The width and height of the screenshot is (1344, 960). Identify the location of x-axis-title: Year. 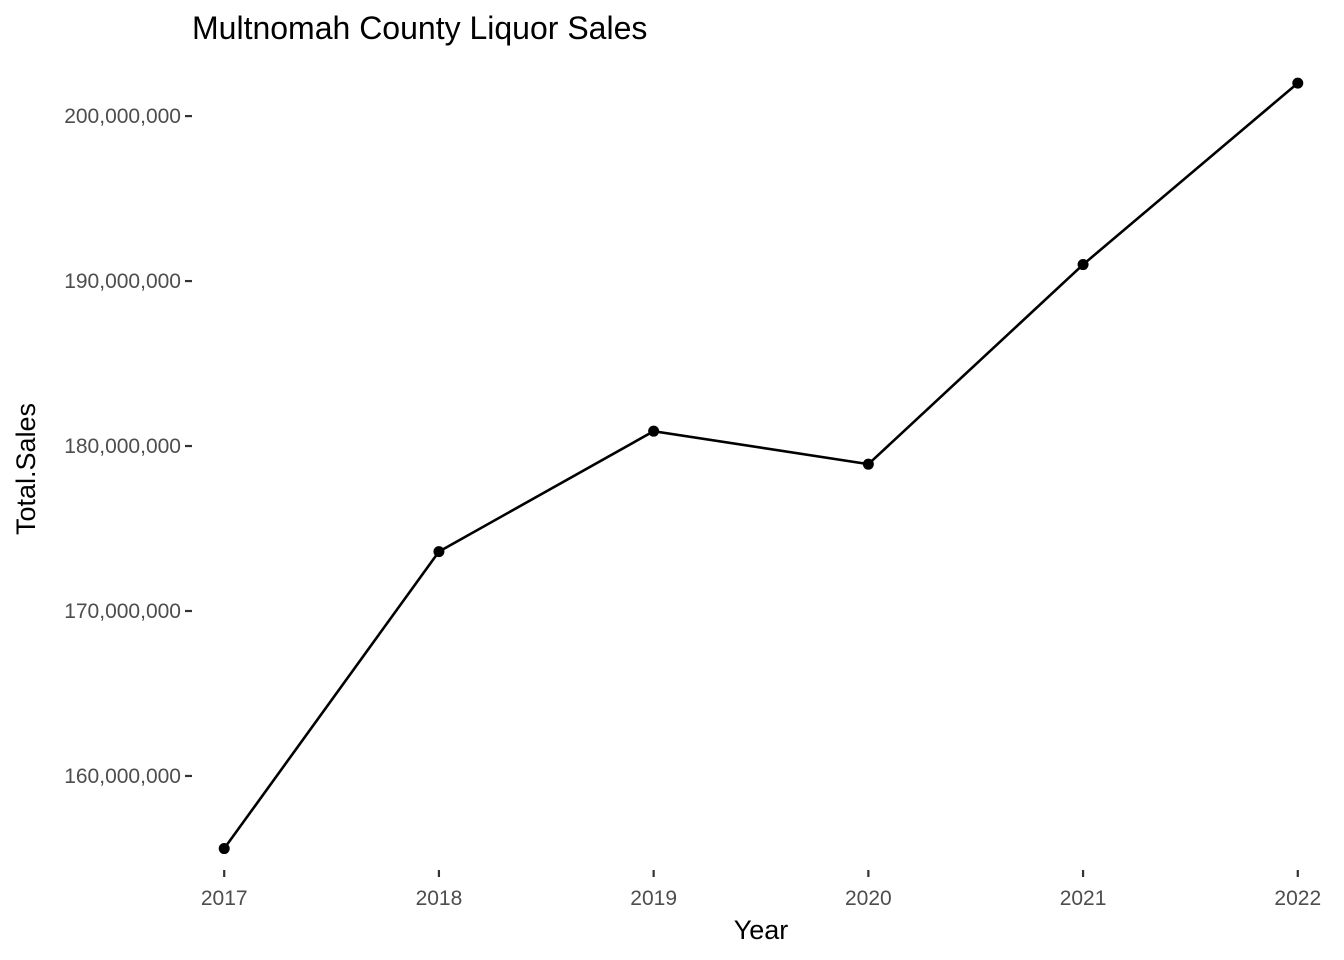
(761, 930).